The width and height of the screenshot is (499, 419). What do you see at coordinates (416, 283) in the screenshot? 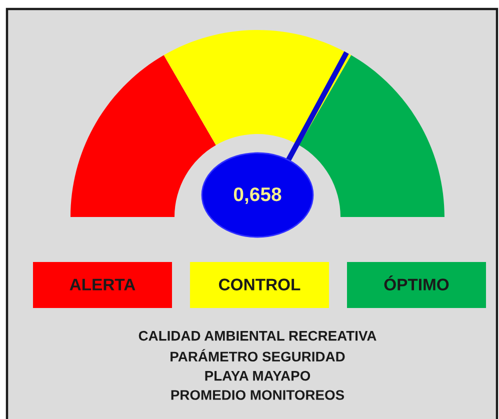
I see `legend-label: ÓPTIMO` at bounding box center [416, 283].